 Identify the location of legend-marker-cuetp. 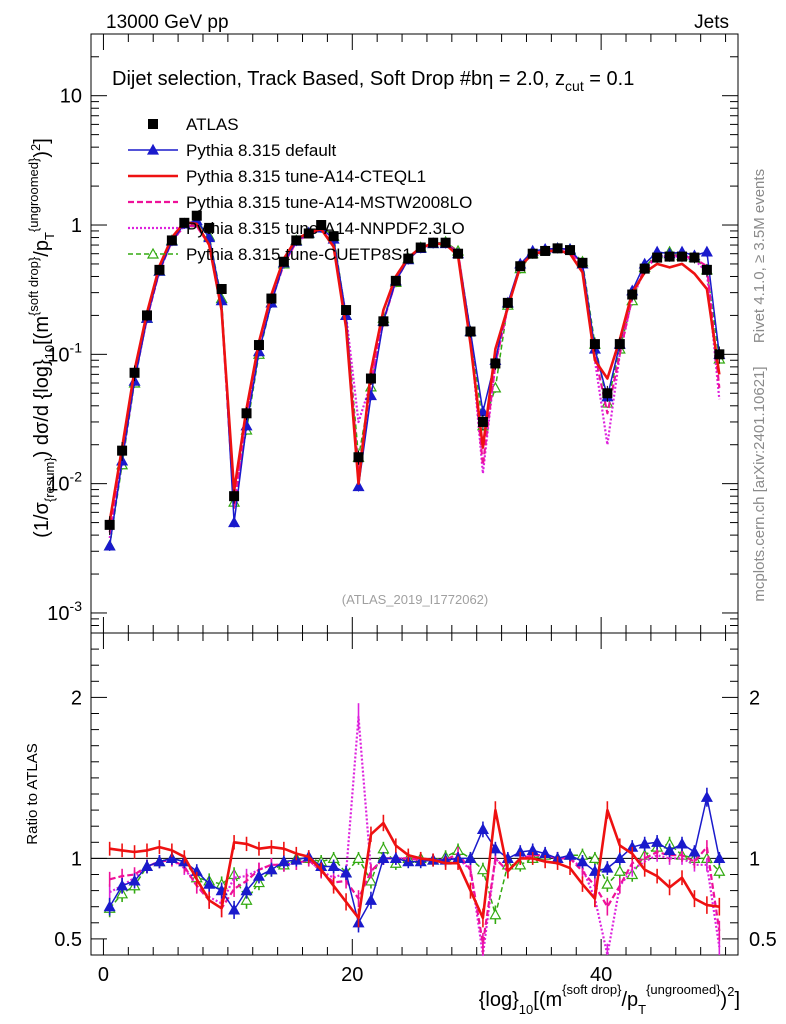
(153, 253).